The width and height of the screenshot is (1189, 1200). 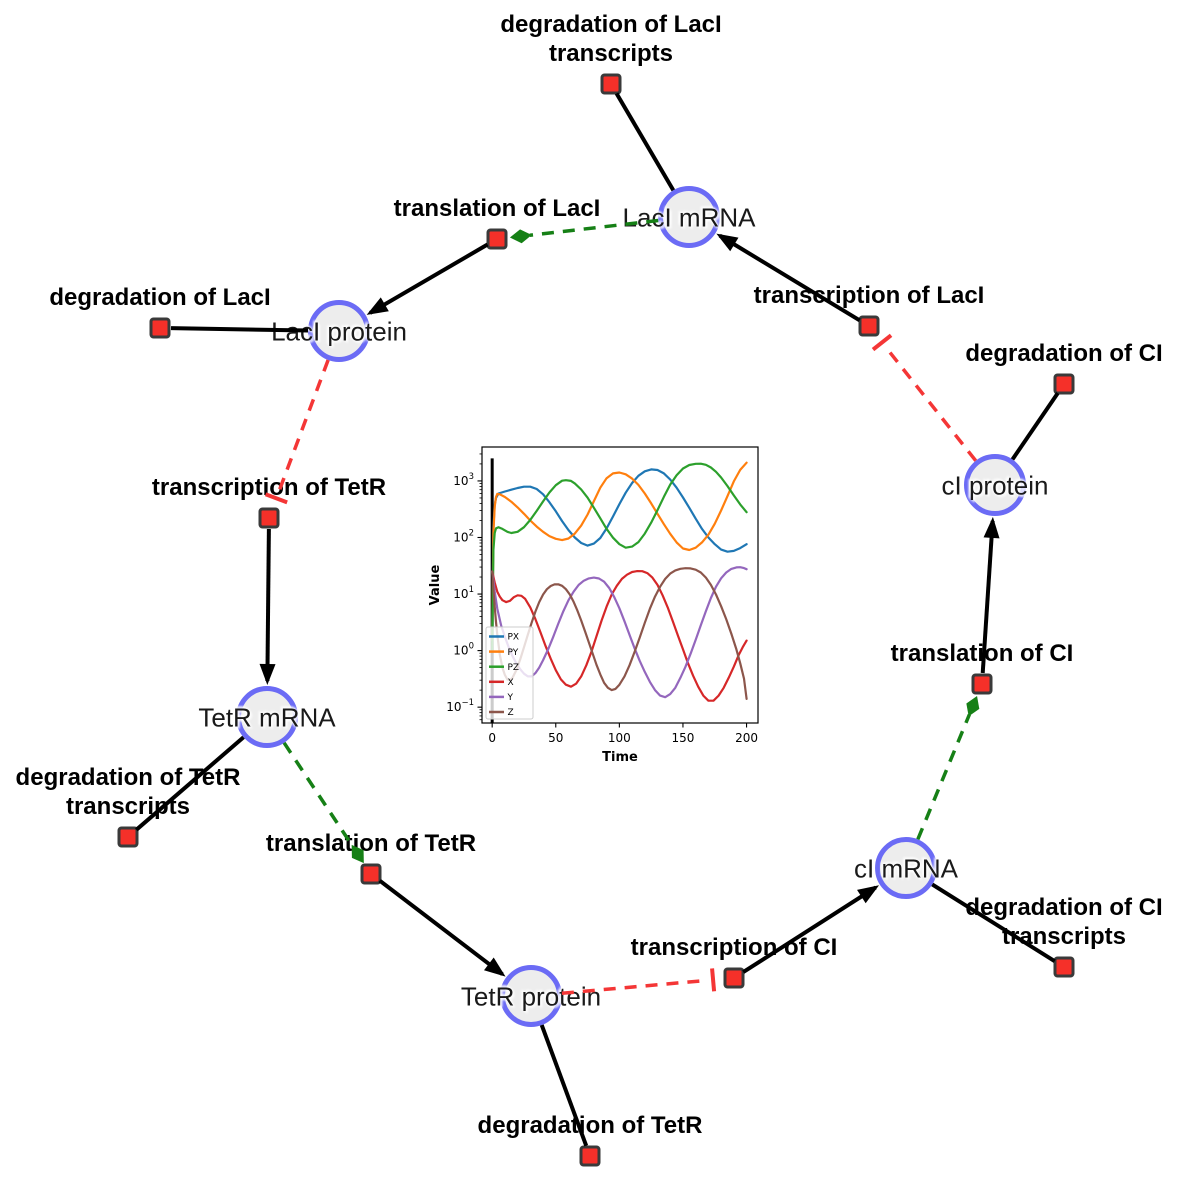 I want to click on legend-entry: PX, so click(x=504, y=638).